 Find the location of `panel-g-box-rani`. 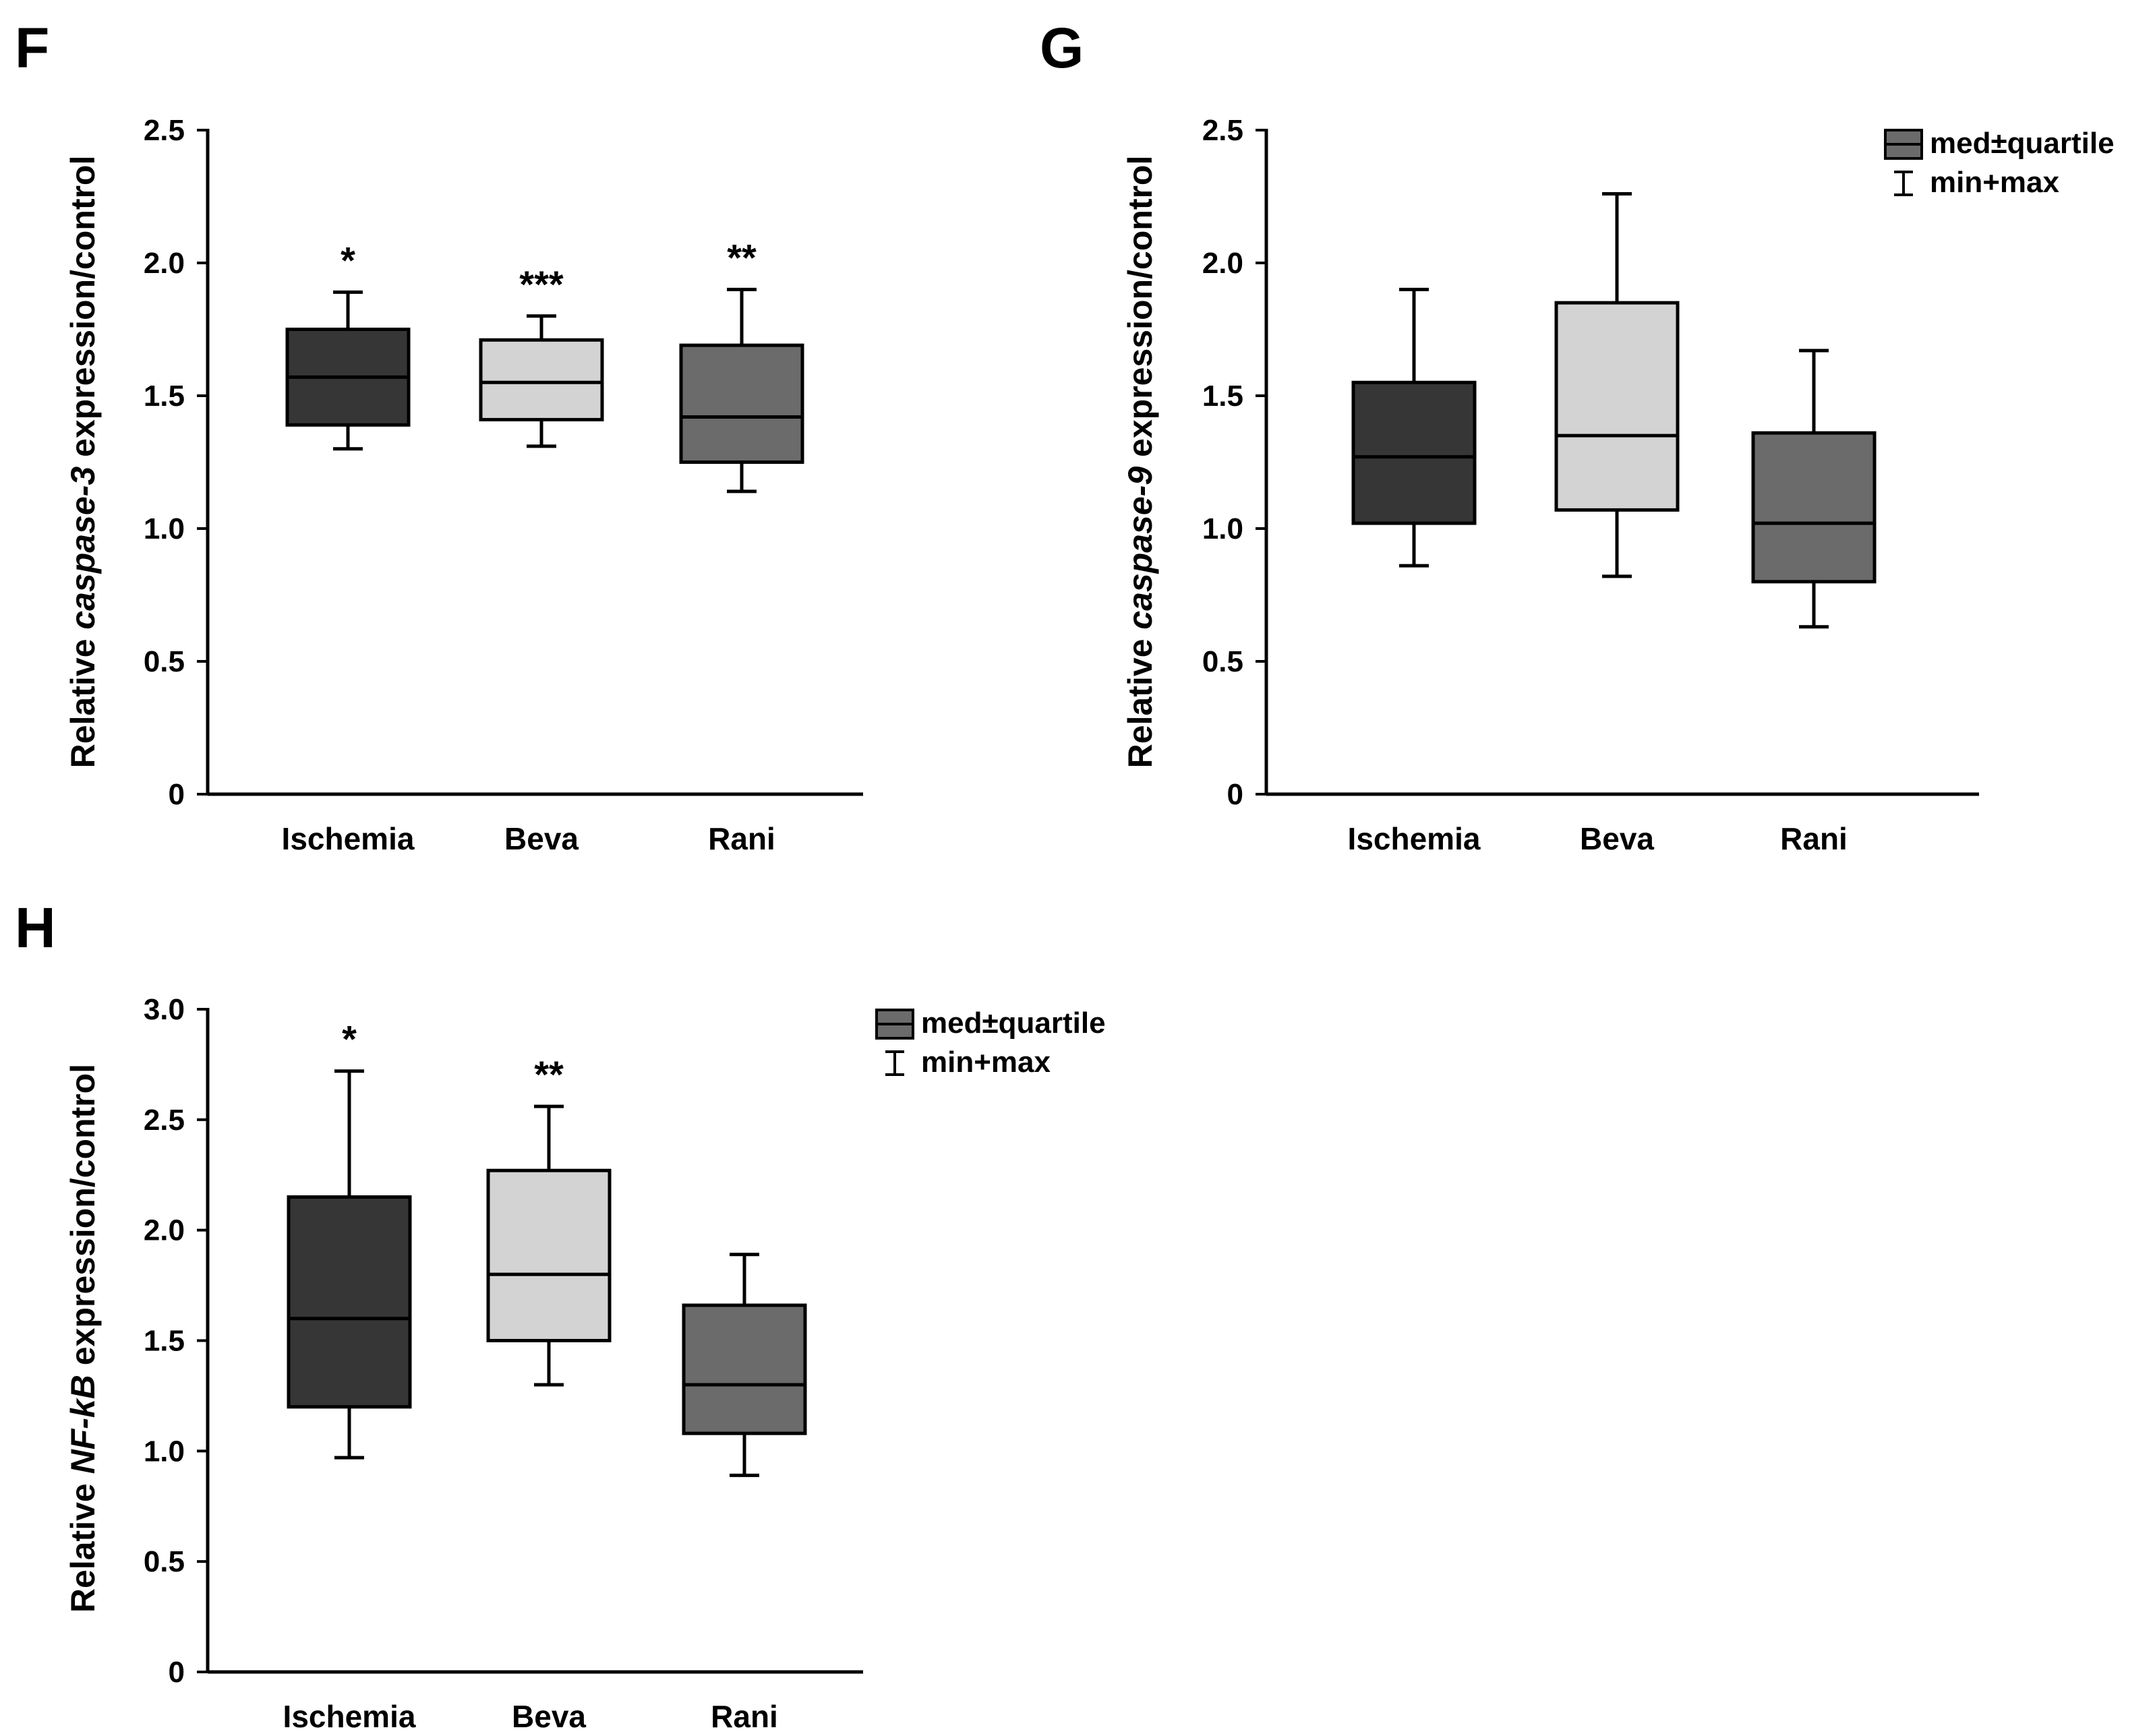

panel-g-box-rani is located at coordinates (1814, 489).